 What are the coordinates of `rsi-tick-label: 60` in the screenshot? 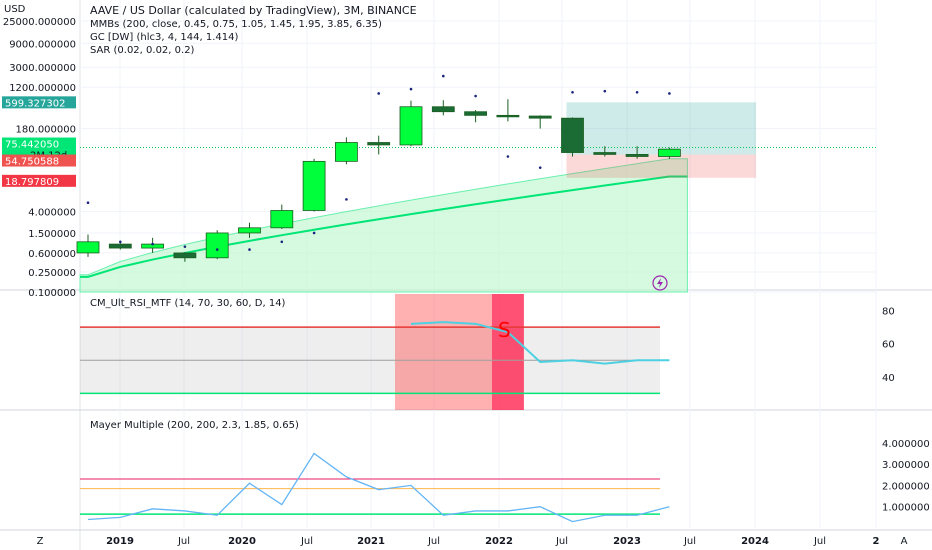 It's located at (888, 345).